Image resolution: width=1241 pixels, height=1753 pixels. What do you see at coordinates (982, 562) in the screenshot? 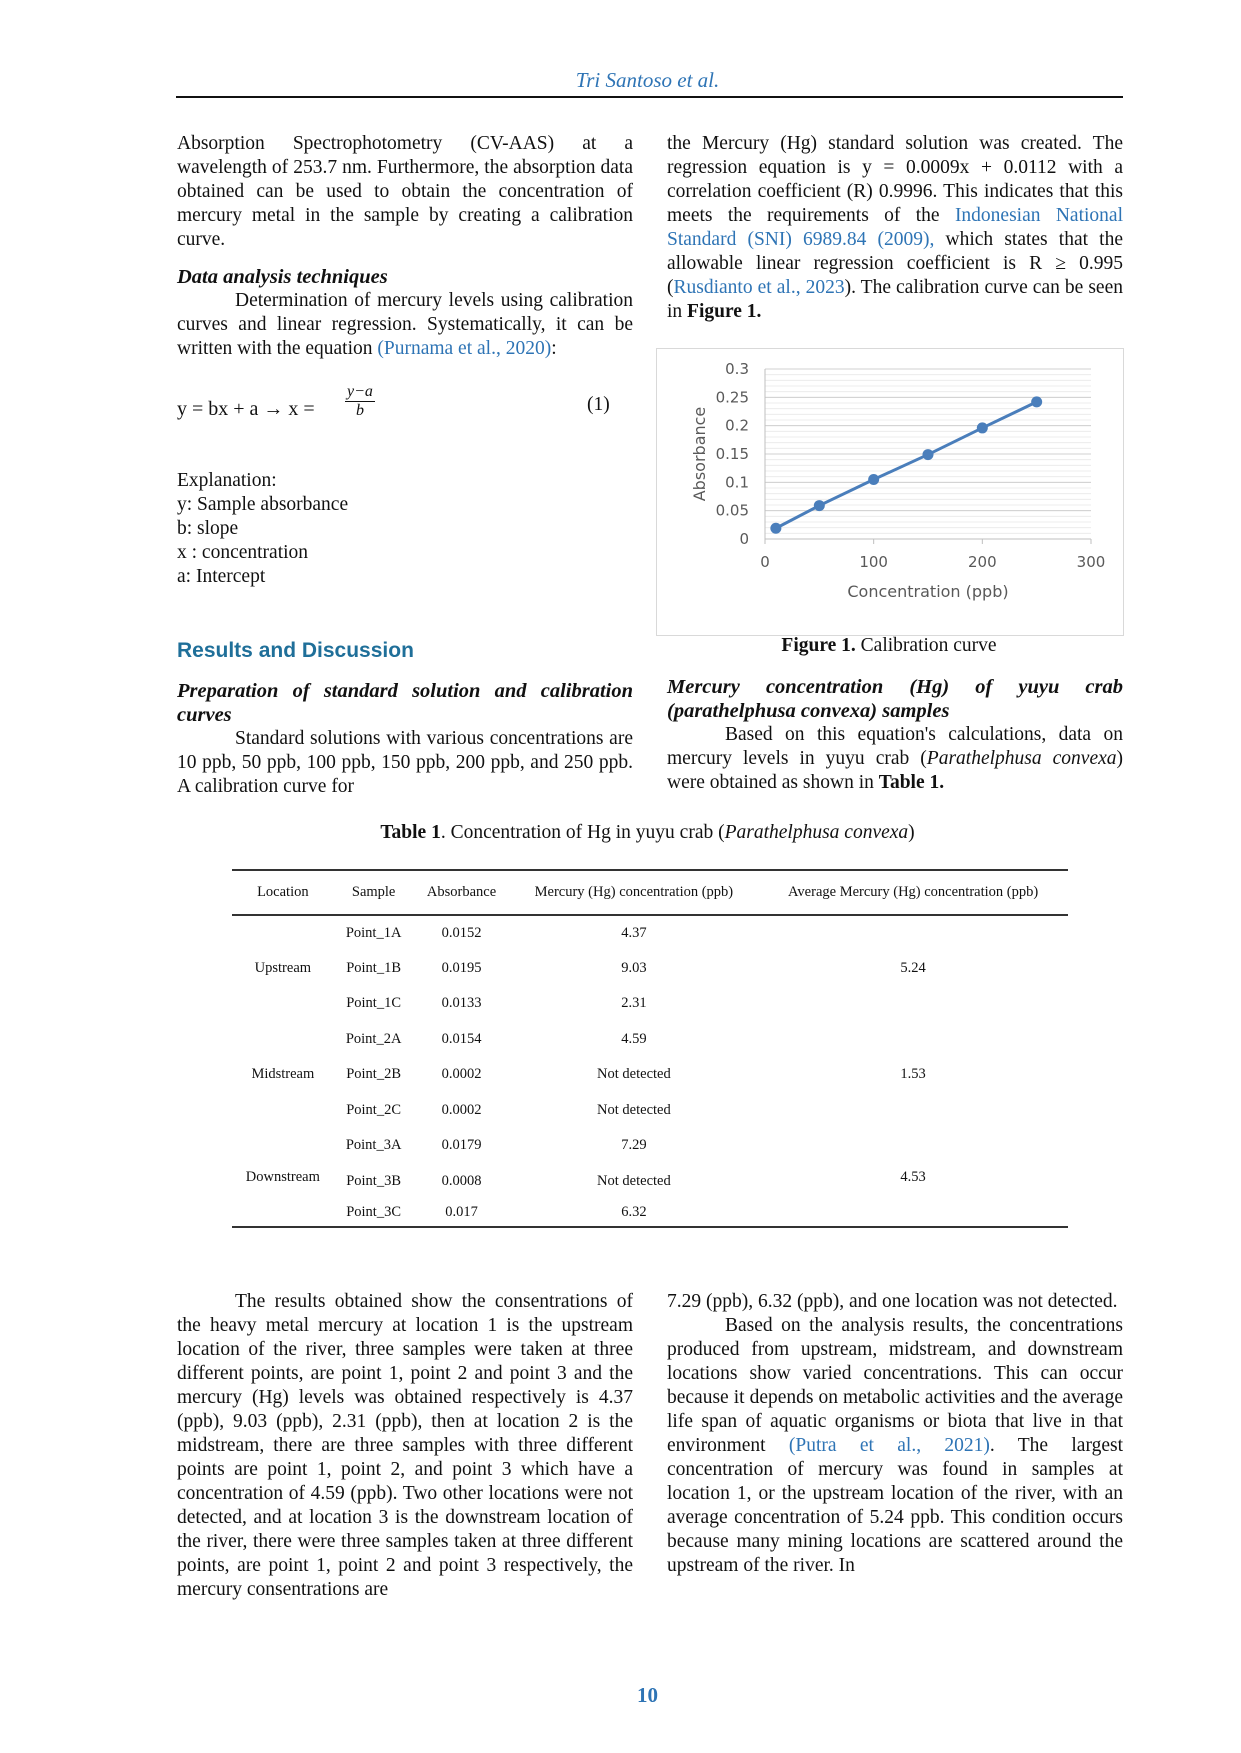
I see `x-tick-label: 200` at bounding box center [982, 562].